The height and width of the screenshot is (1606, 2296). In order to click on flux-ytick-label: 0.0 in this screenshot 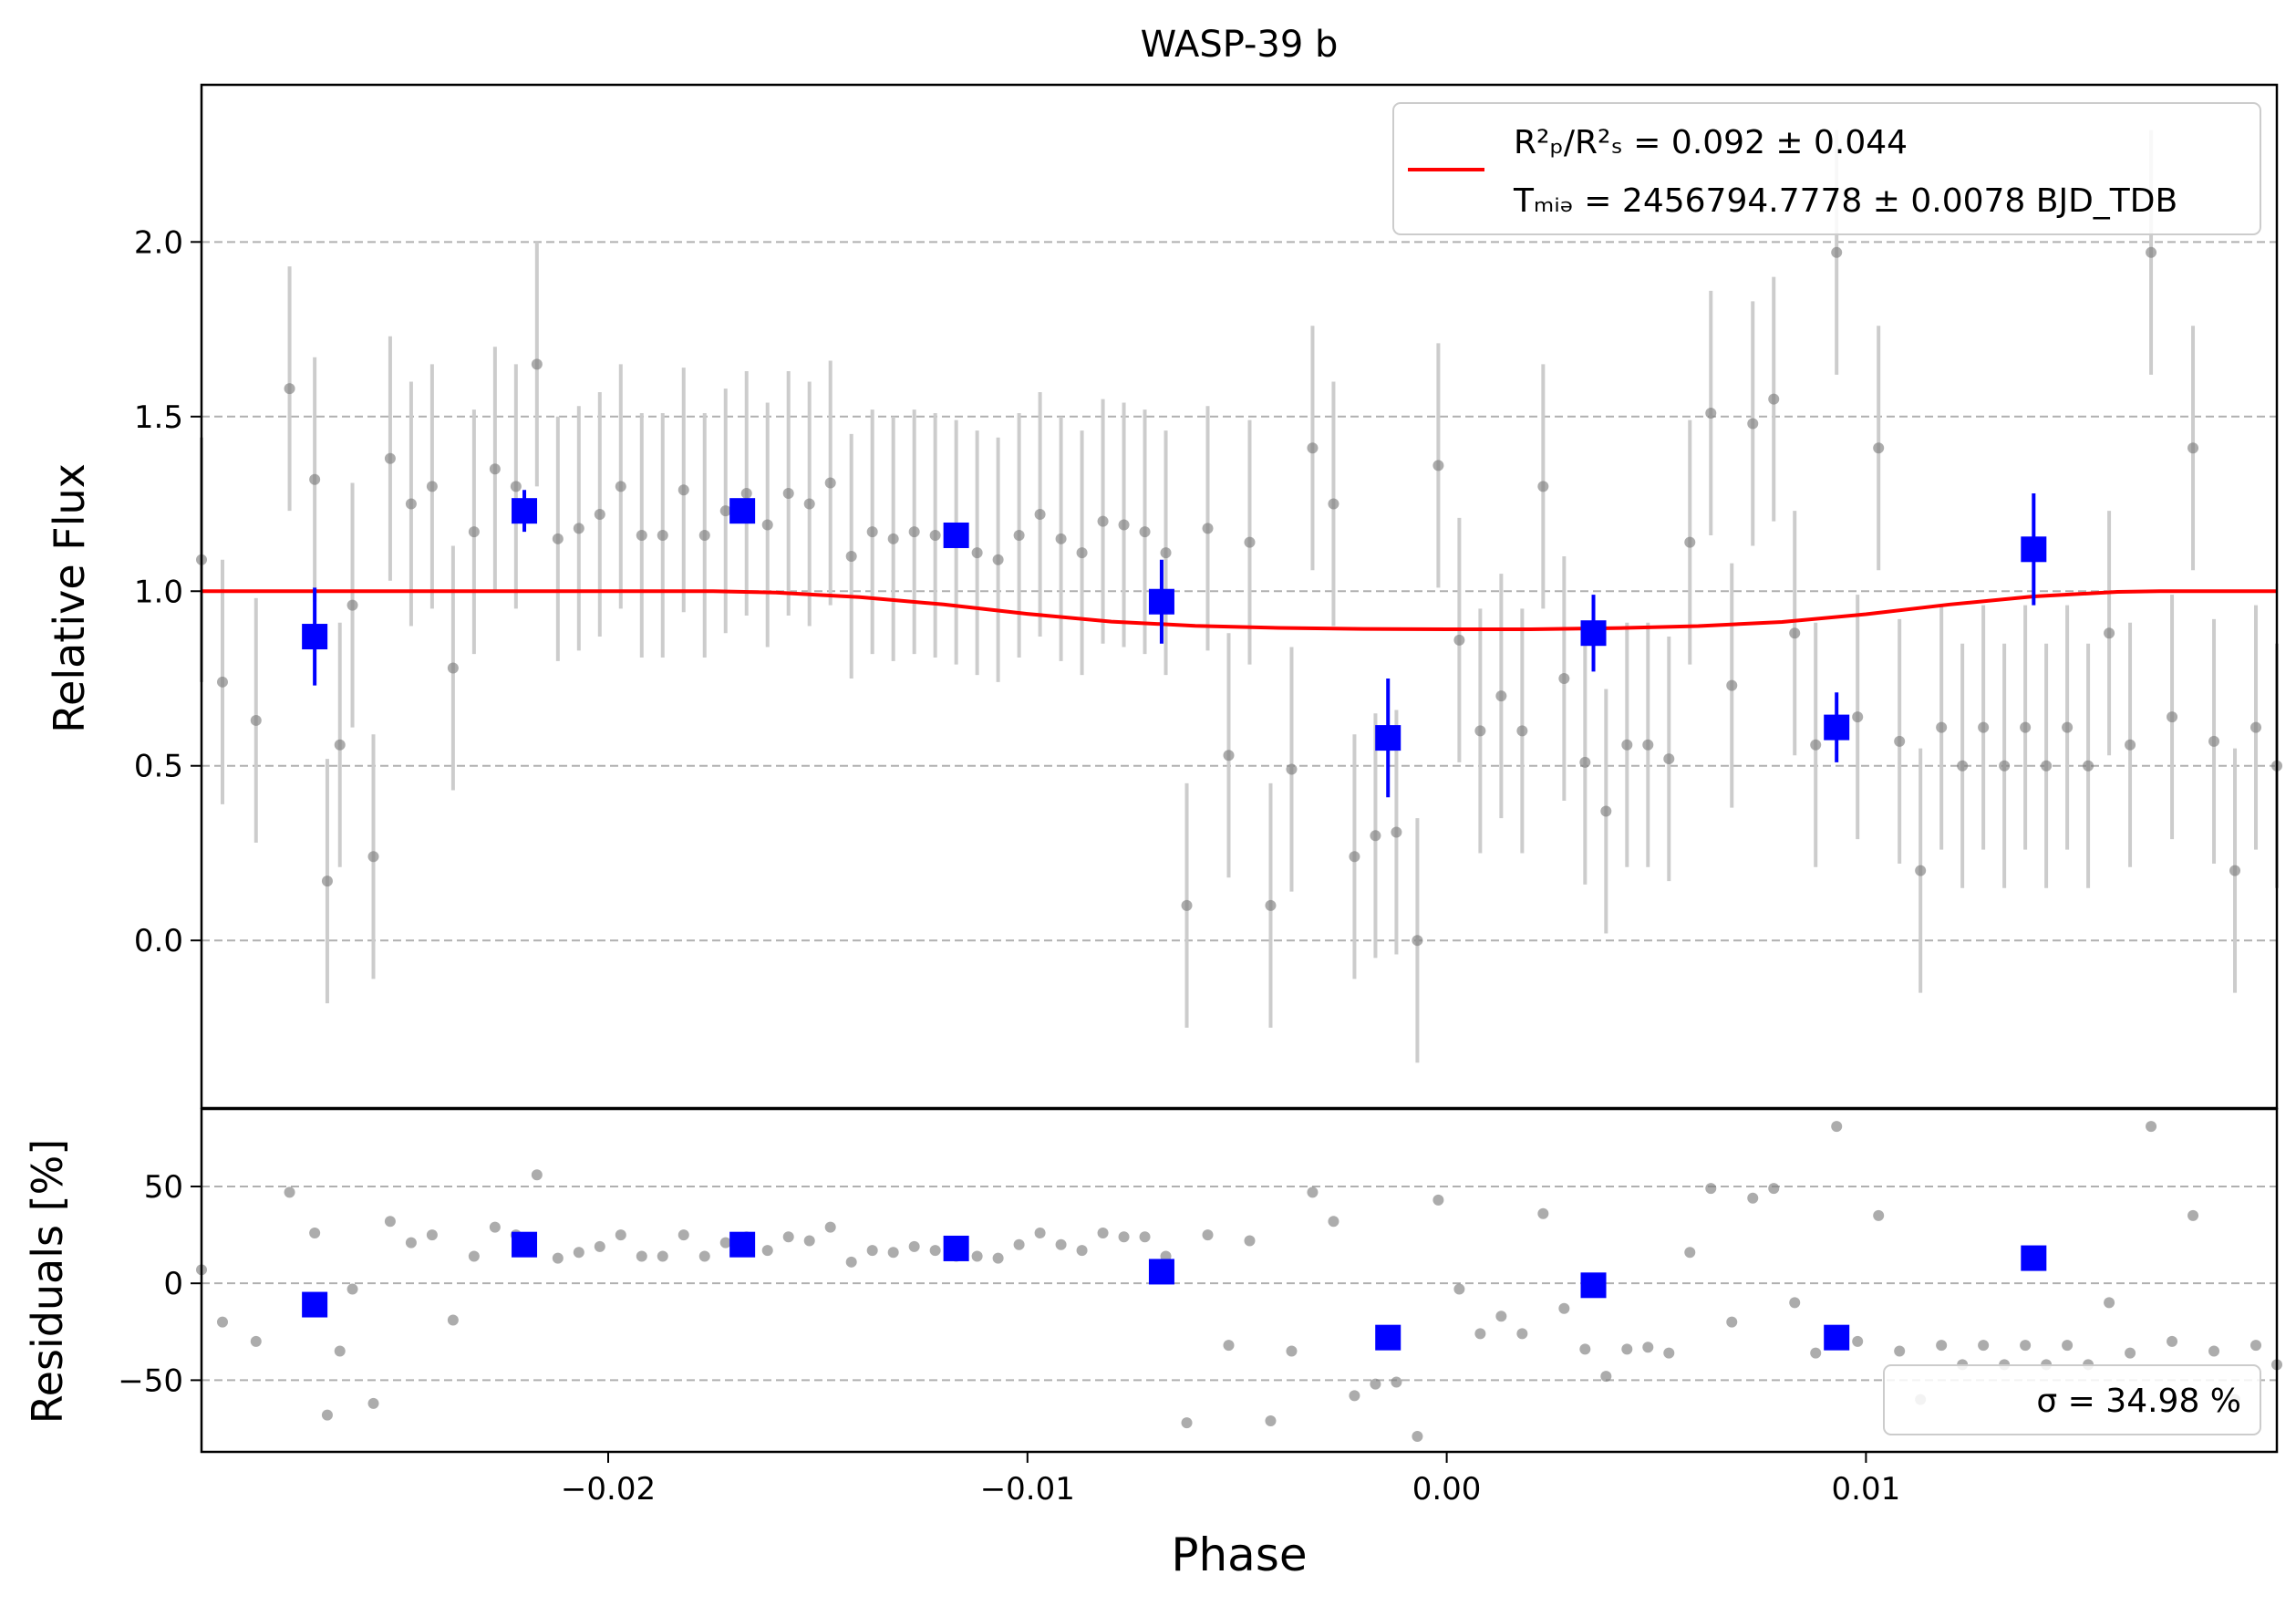, I will do `click(158, 941)`.